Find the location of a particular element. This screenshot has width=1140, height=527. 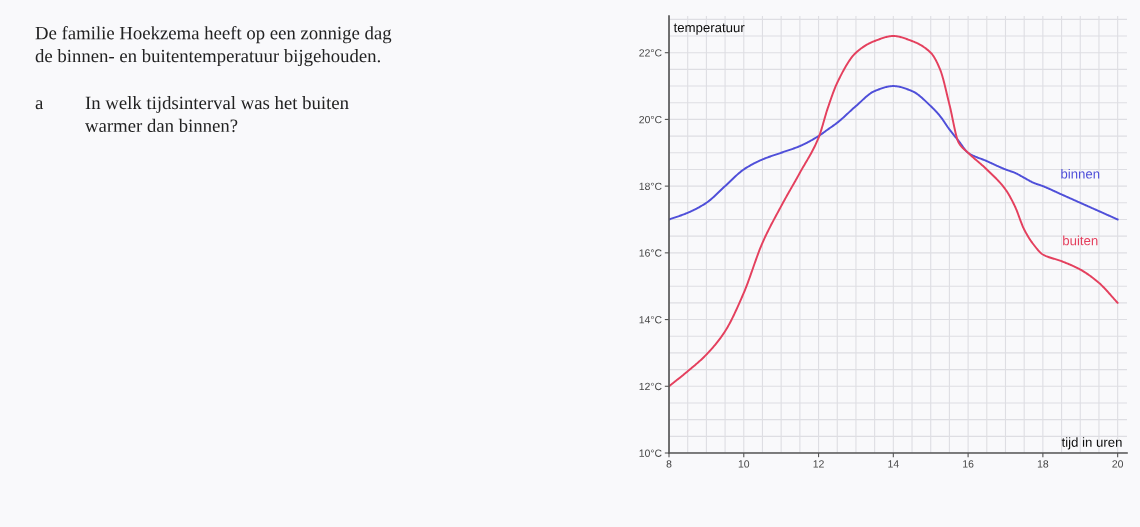

x-tick-label: 20 is located at coordinates (1118, 464).